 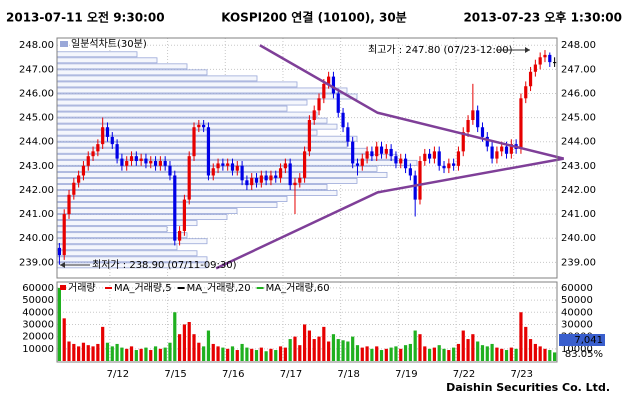 I want to click on y-tick-label: 242.00, so click(x=36, y=190).